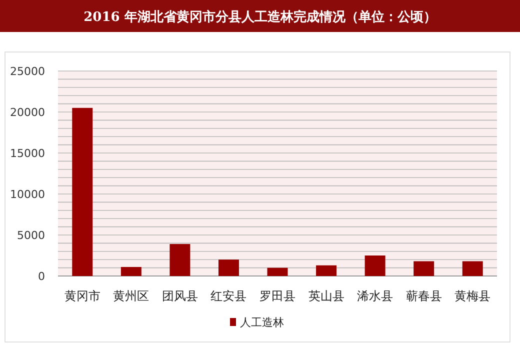 Image resolution: width=520 pixels, height=350 pixels. I want to click on legend-label: 人工造林, so click(262, 322).